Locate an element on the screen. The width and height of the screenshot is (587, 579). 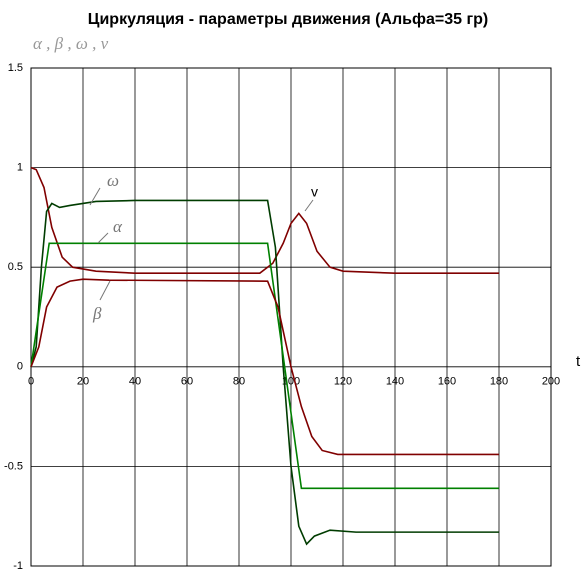
y-tick-label: 1.5 is located at coordinates (15, 68).